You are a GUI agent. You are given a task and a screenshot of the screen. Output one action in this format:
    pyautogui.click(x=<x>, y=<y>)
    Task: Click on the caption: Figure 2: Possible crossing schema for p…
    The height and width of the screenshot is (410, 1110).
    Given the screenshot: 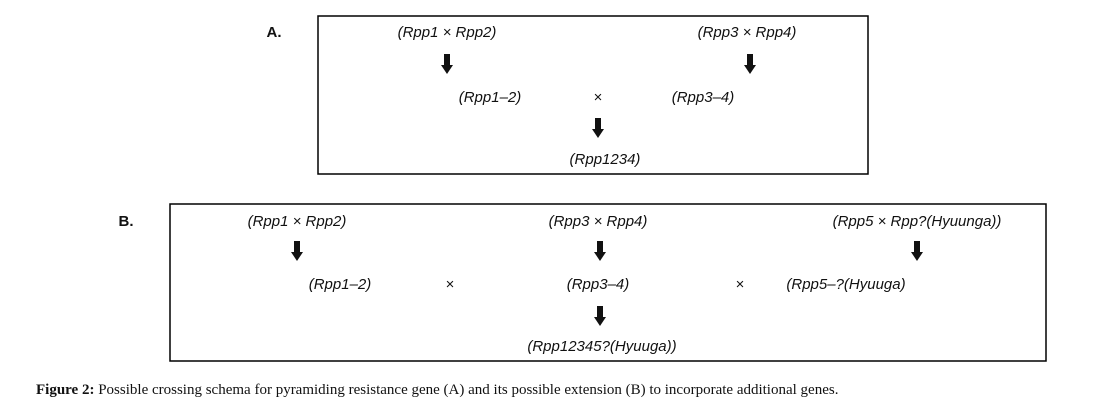 What is the action you would take?
    pyautogui.click(x=437, y=390)
    